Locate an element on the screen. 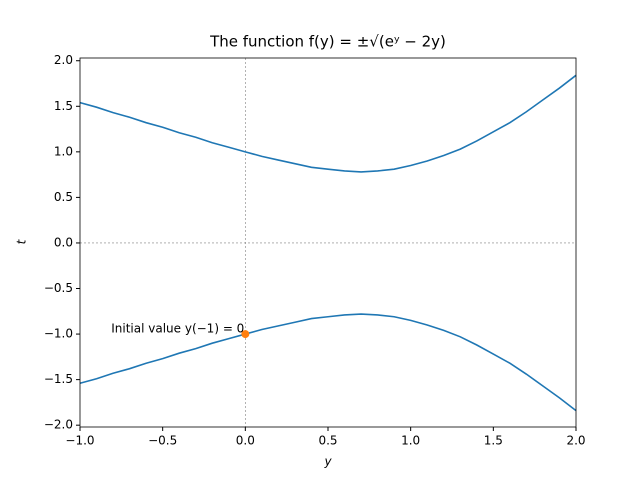 Image resolution: width=640 pixels, height=480 pixels. y-tick-label: 2.0 is located at coordinates (63, 60).